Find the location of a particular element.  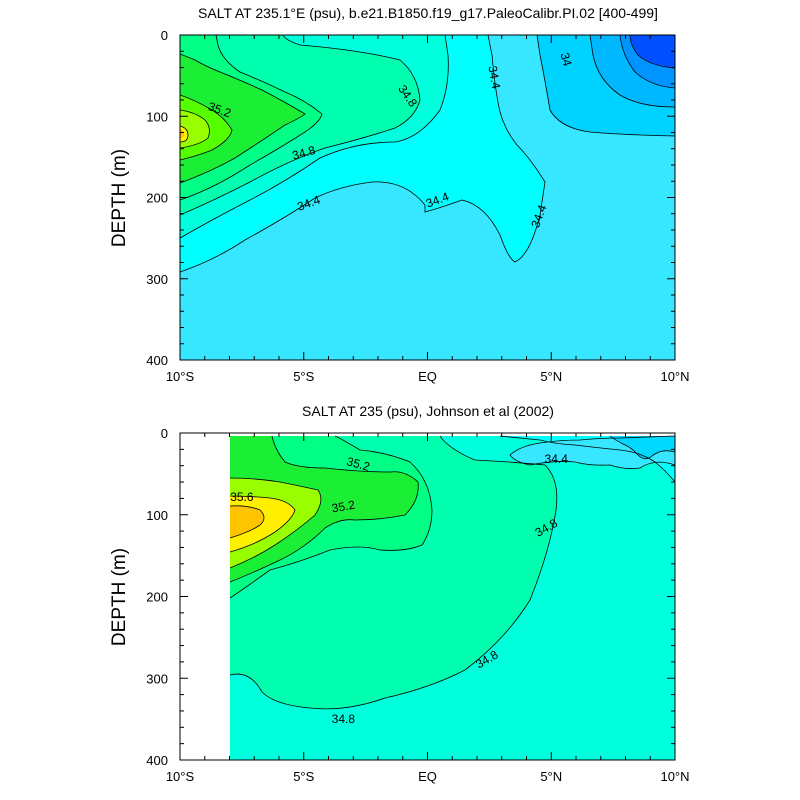

panel-model-ylabel: DEPTH (m) is located at coordinates (119, 198).